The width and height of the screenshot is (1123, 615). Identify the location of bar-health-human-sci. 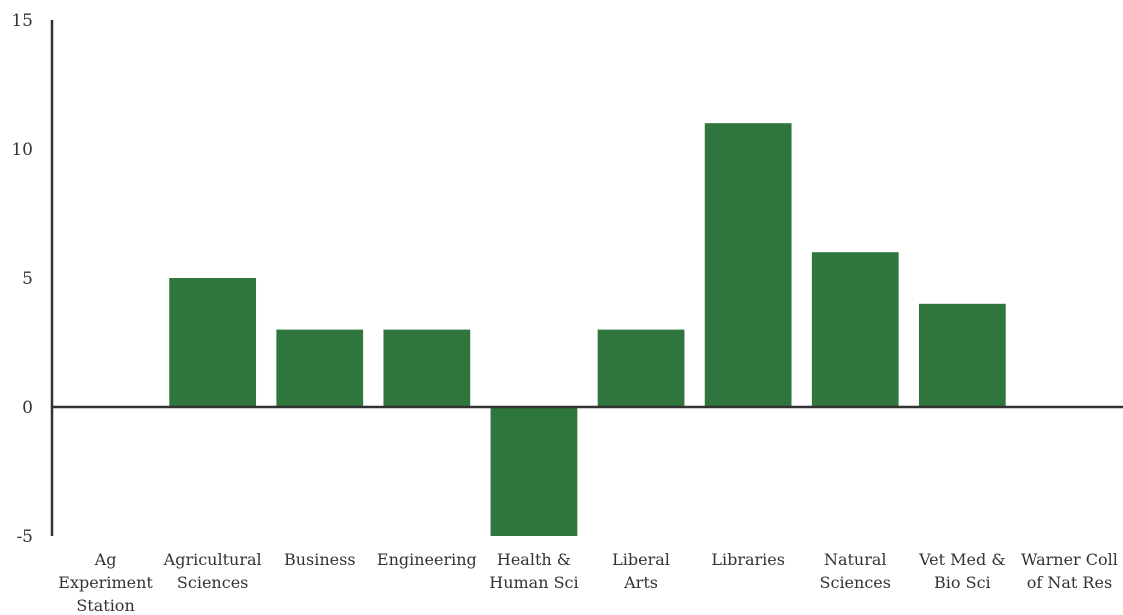
(534, 471).